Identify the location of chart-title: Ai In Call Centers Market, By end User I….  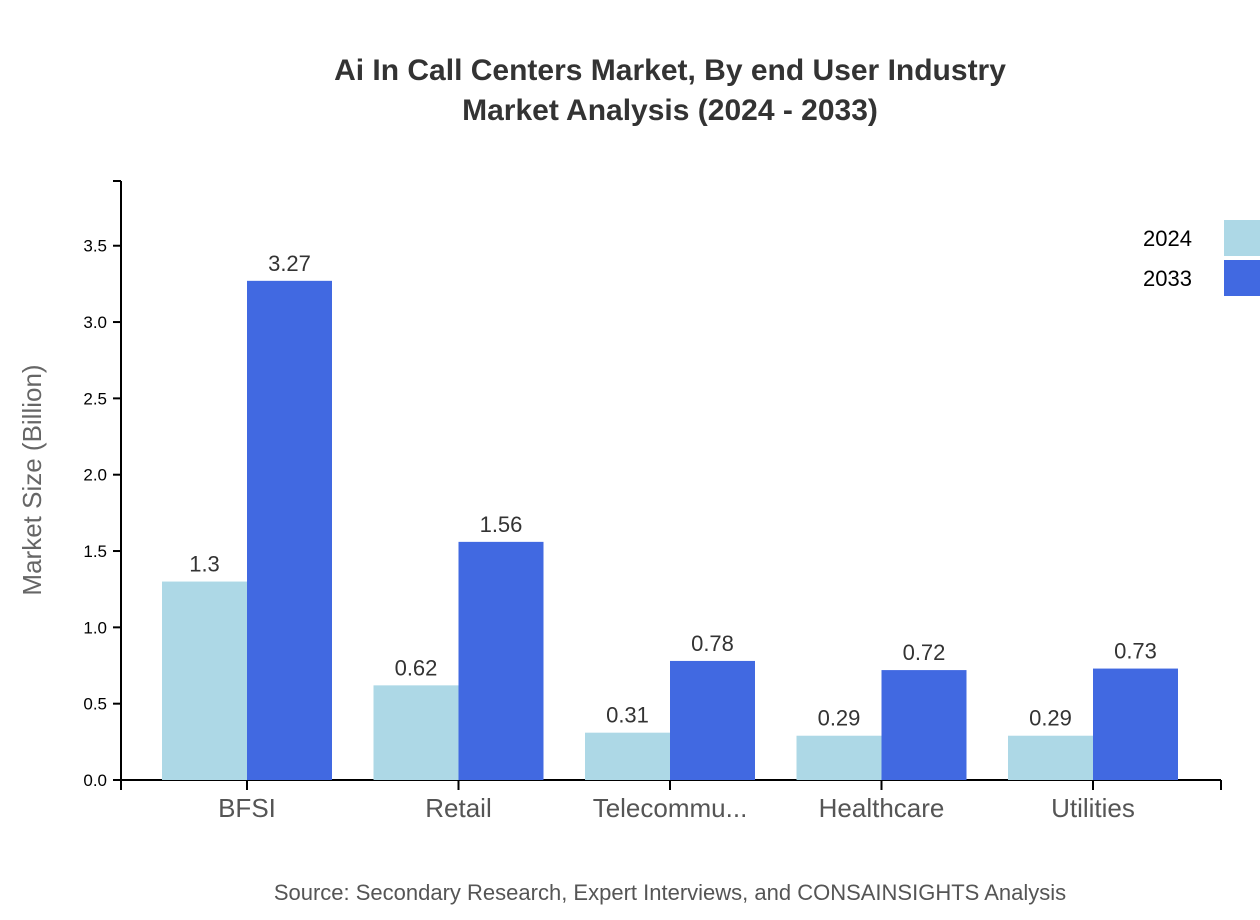
(670, 70).